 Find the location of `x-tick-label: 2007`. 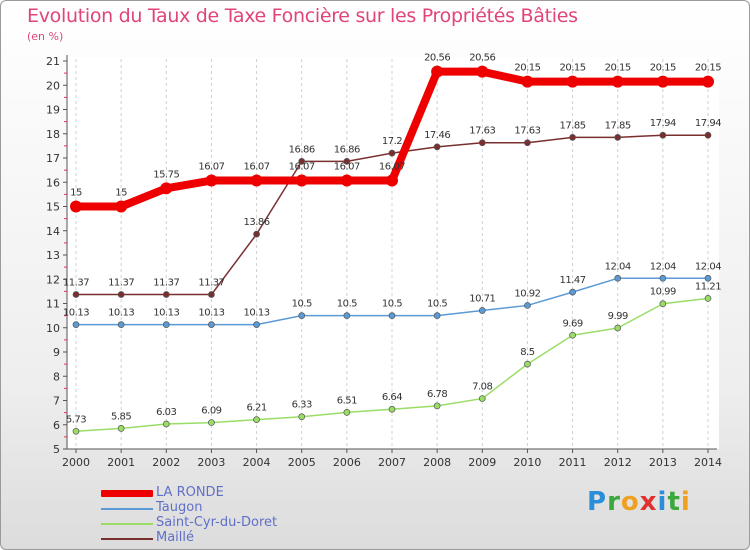

x-tick-label: 2007 is located at coordinates (392, 462).